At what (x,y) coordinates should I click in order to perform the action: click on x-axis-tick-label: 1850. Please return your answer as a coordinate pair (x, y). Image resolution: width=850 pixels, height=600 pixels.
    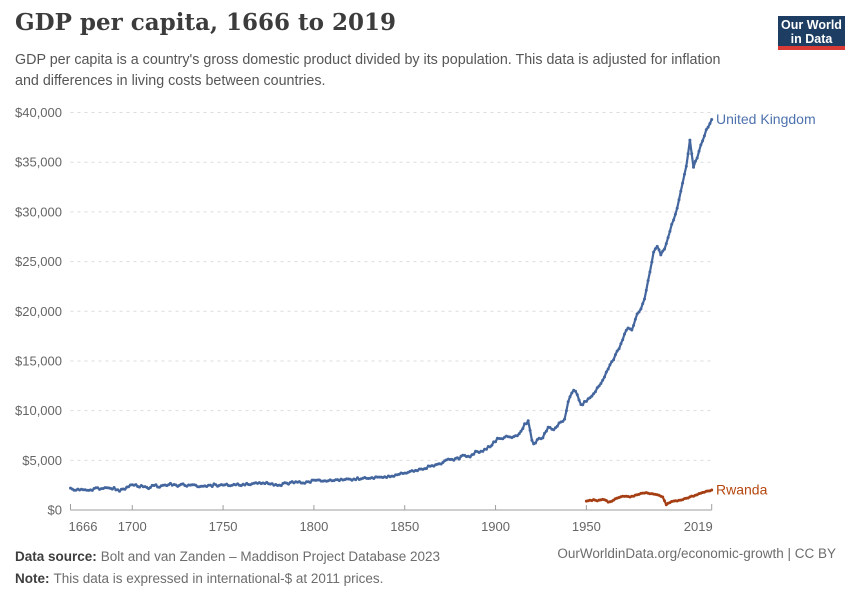
    Looking at the image, I should click on (404, 526).